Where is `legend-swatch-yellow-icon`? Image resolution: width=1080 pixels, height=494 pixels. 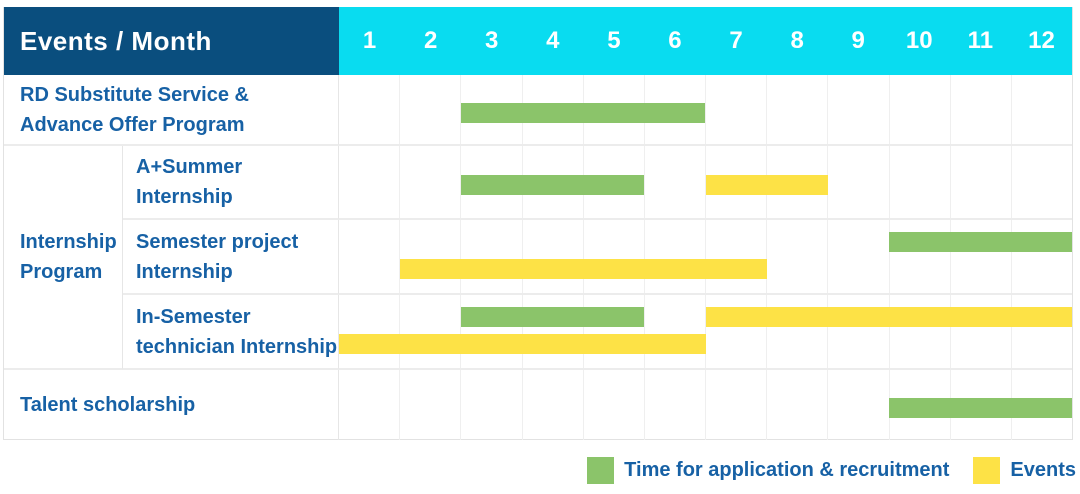
legend-swatch-yellow-icon is located at coordinates (987, 470).